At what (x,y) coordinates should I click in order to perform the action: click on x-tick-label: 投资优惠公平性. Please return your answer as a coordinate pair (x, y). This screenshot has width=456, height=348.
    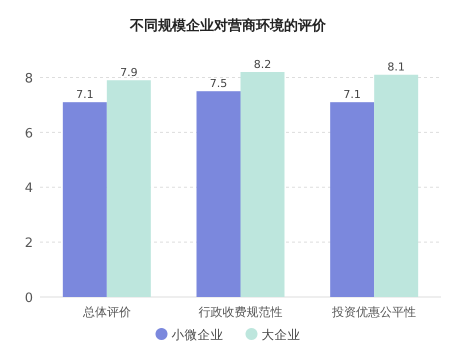
    Looking at the image, I should click on (373, 312).